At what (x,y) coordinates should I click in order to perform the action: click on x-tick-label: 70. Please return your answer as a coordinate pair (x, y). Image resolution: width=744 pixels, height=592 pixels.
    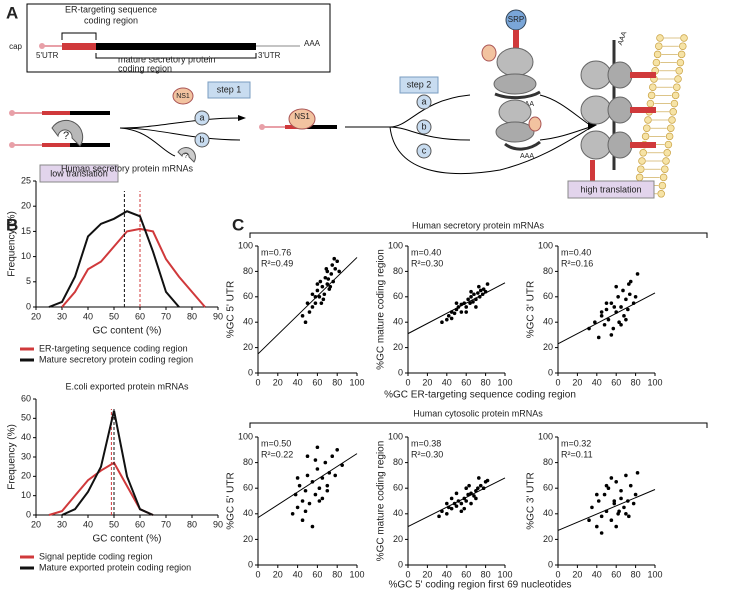
    Looking at the image, I should click on (166, 316).